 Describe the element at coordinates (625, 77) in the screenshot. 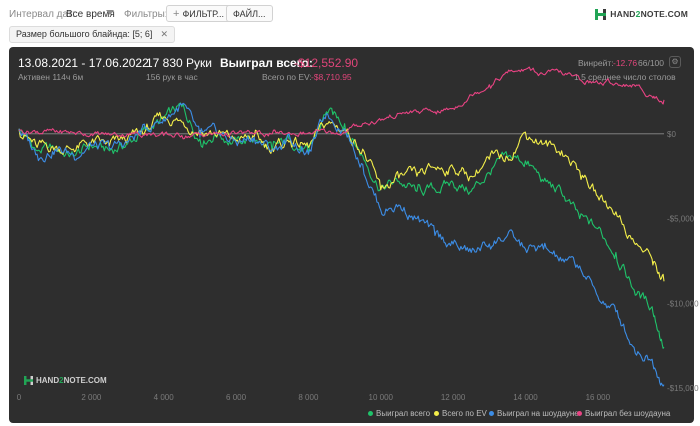

I see `tables-average: 1.5 среднее число столов` at that location.